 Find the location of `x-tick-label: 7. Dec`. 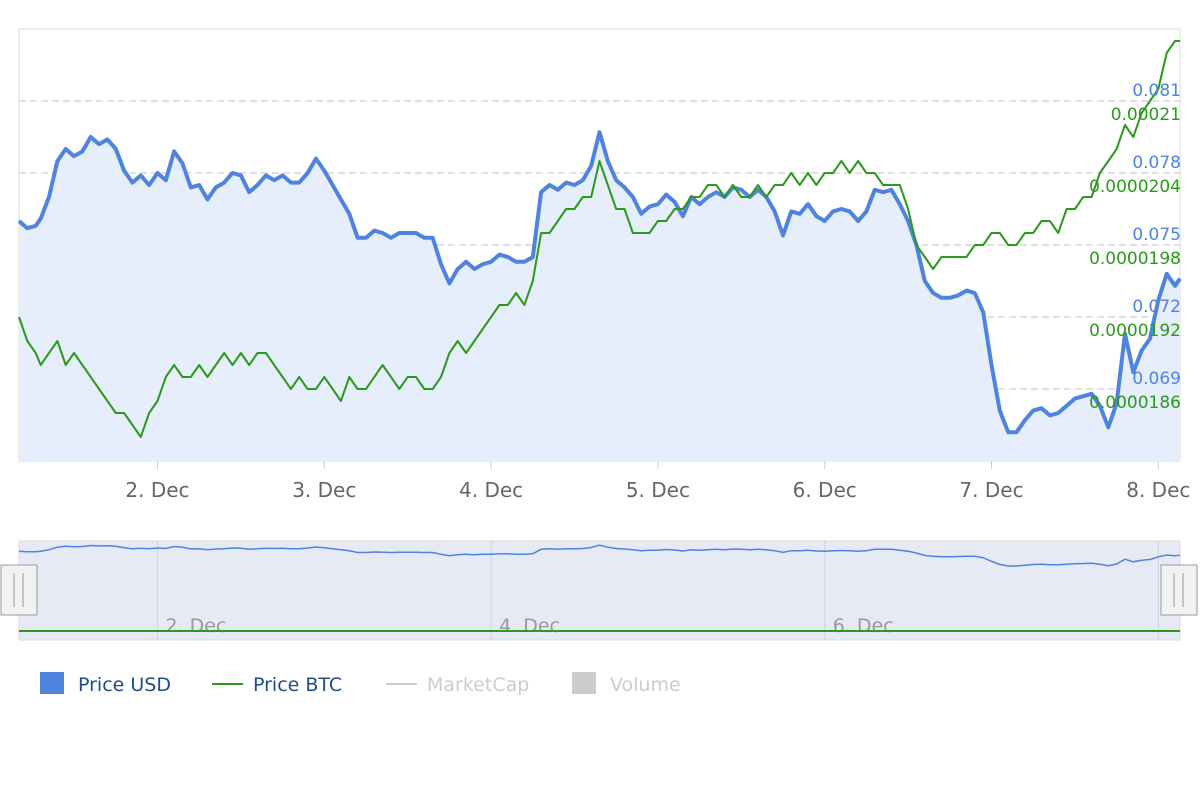

x-tick-label: 7. Dec is located at coordinates (991, 490).